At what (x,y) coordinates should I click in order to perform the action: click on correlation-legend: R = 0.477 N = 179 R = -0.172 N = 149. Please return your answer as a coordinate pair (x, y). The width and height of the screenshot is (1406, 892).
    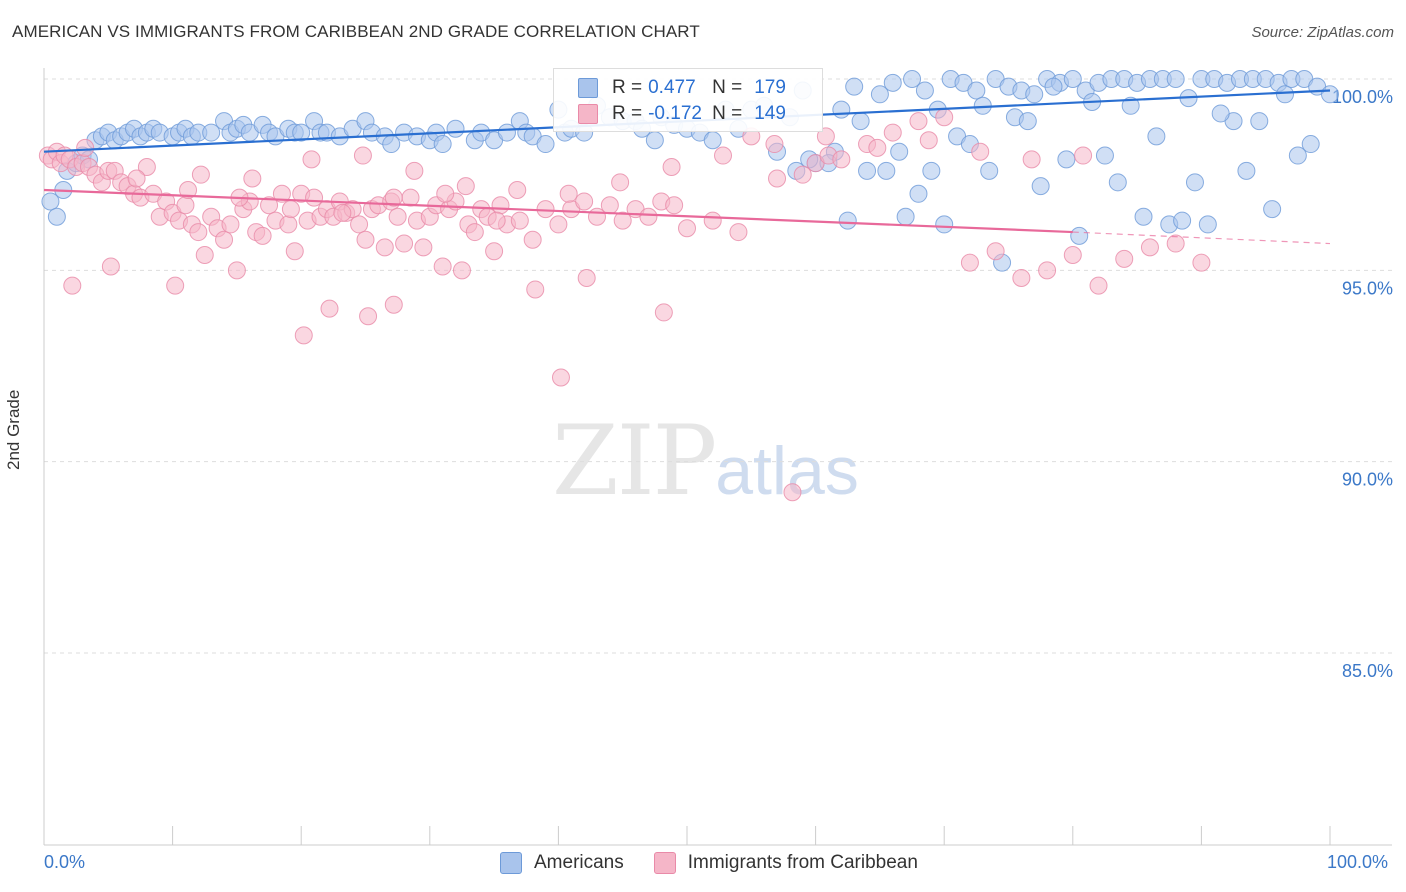
    Looking at the image, I should click on (688, 100).